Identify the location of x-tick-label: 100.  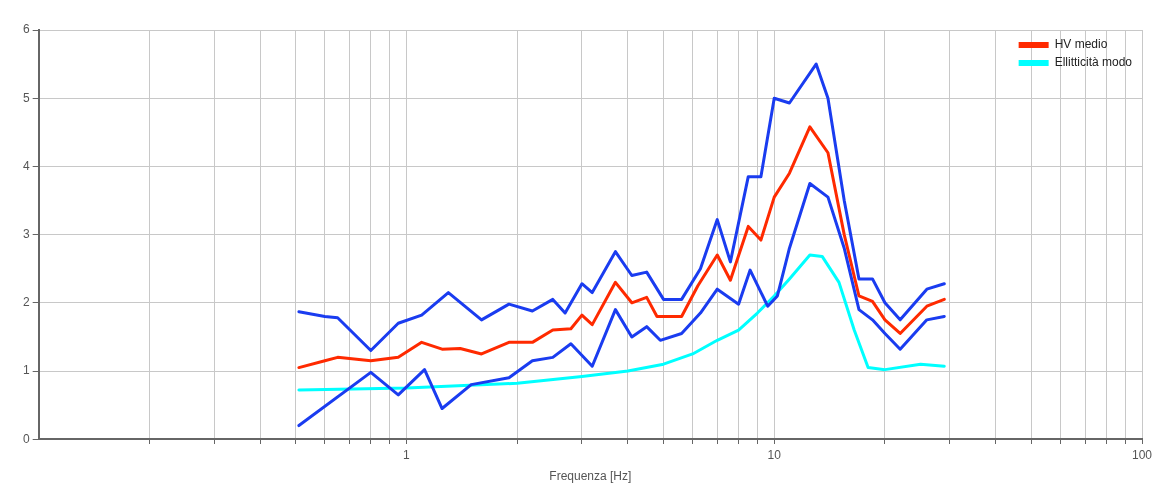
(1142, 454).